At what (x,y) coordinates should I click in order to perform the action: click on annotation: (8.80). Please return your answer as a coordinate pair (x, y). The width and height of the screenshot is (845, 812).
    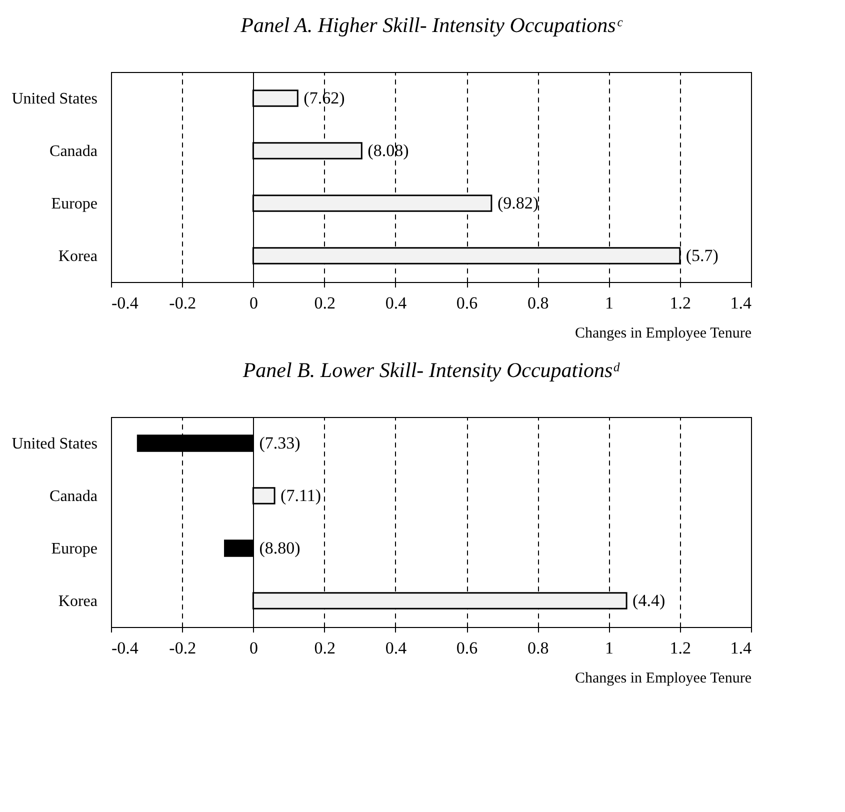
    Looking at the image, I should click on (279, 548).